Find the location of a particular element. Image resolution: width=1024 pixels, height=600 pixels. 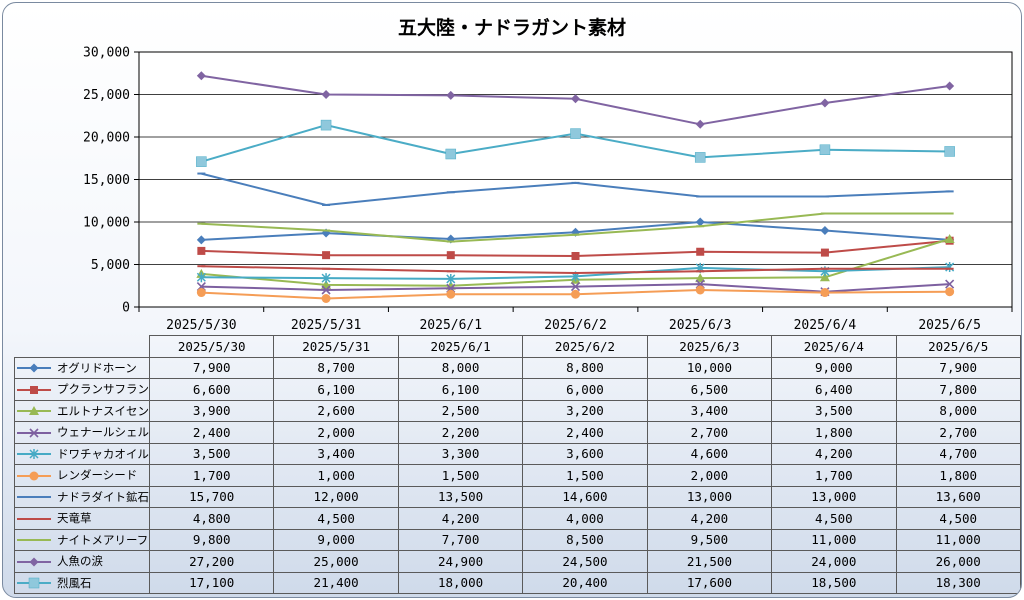

data-label: 6,600 is located at coordinates (211, 389).